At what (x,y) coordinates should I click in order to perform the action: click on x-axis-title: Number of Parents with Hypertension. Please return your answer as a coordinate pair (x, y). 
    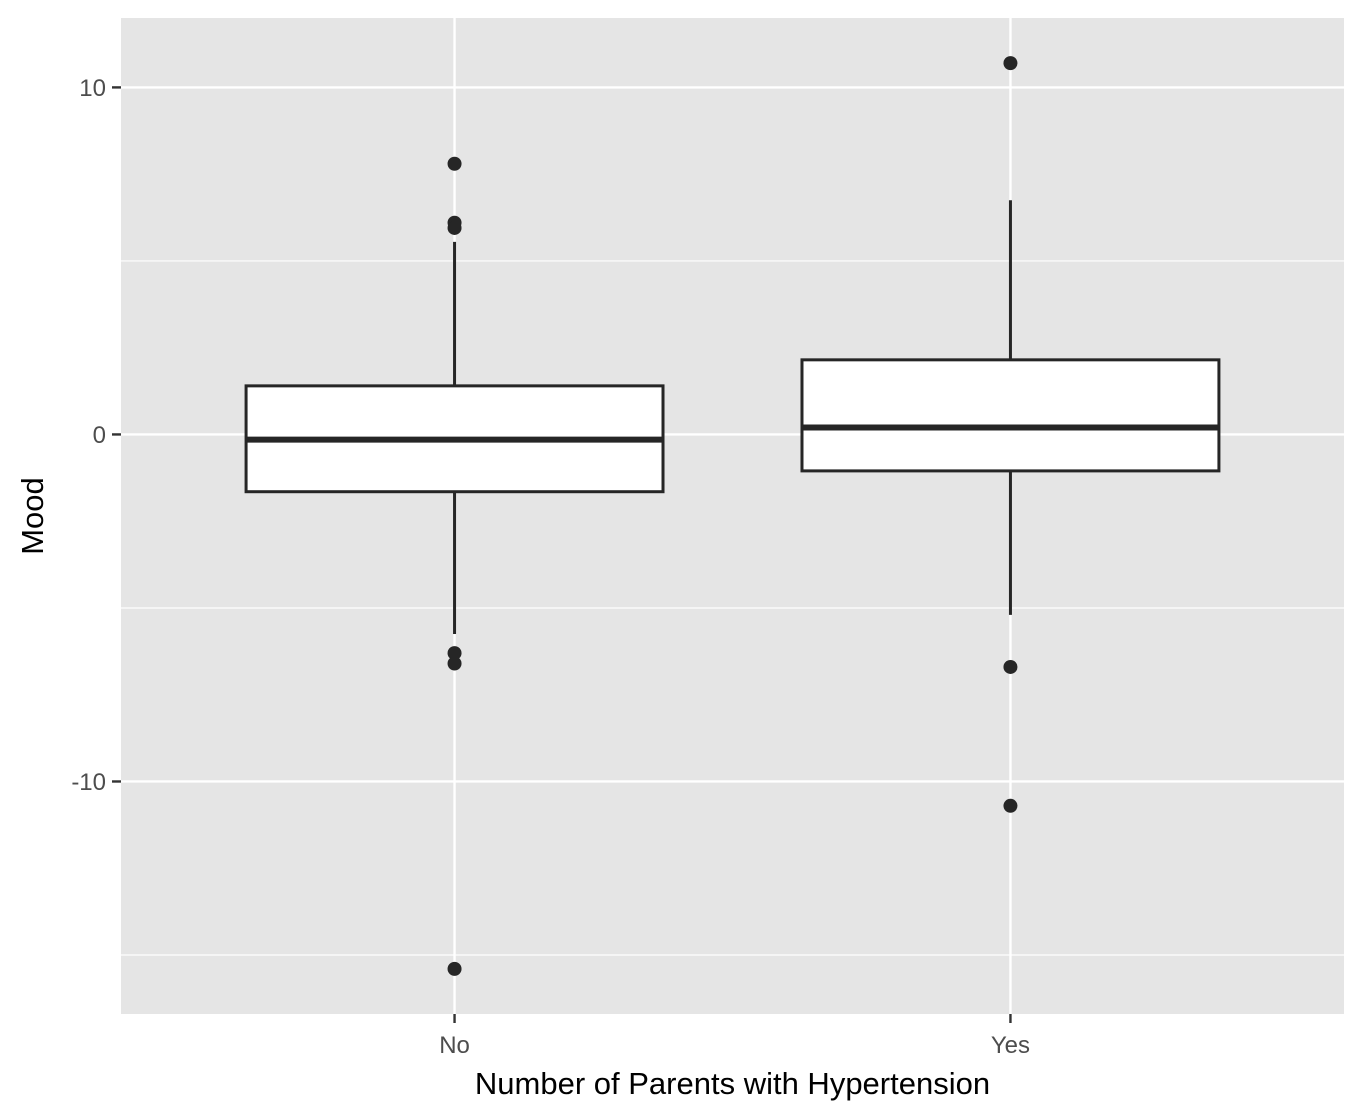
    Looking at the image, I should click on (732, 1083).